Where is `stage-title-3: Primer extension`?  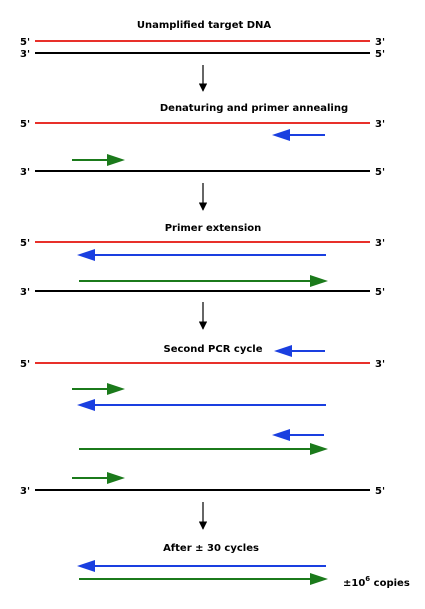 stage-title-3: Primer extension is located at coordinates (213, 228).